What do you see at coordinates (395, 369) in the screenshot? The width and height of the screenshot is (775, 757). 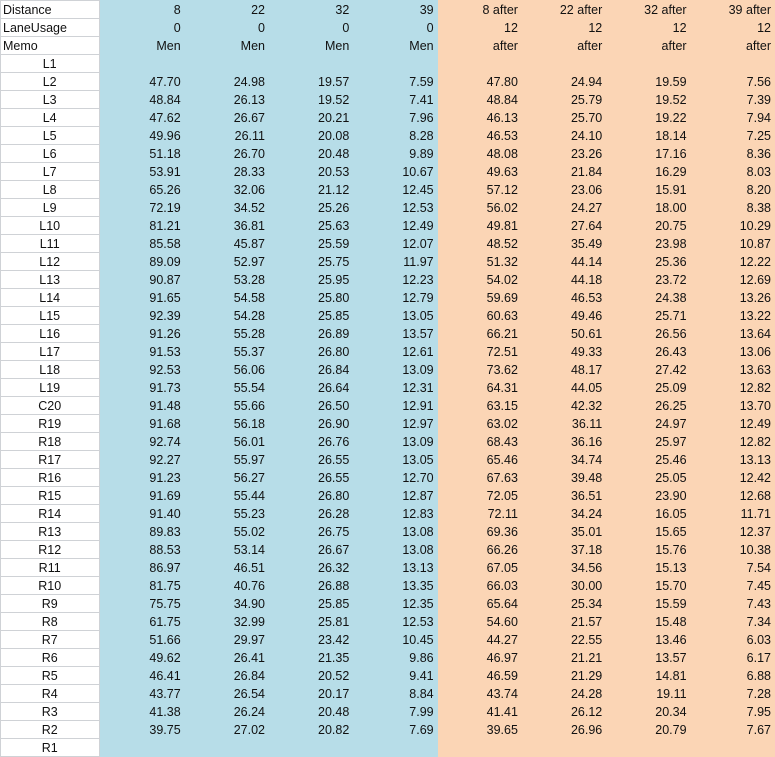 I see `value-cell: 13.09` at bounding box center [395, 369].